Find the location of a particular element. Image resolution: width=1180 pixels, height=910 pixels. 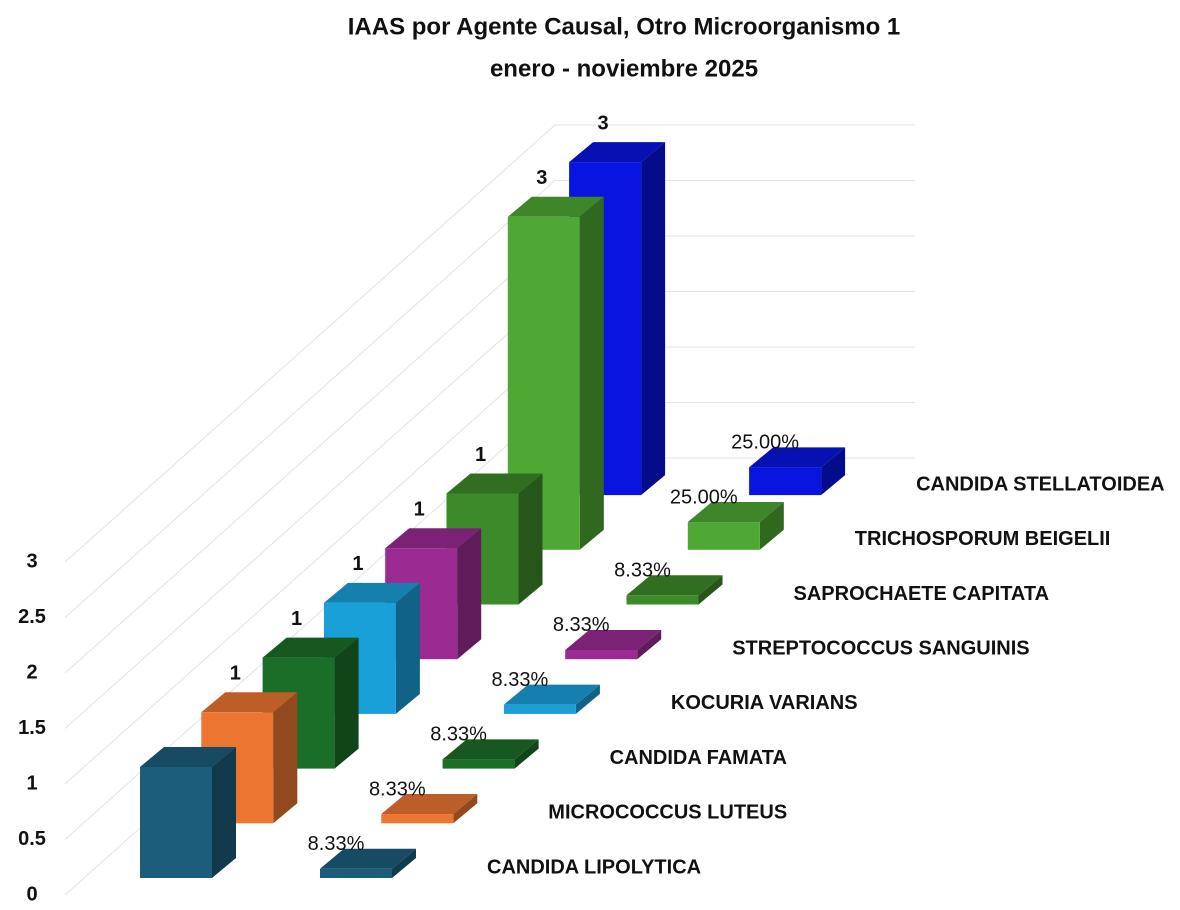

y-tick-label: 2.5 is located at coordinates (32, 617).